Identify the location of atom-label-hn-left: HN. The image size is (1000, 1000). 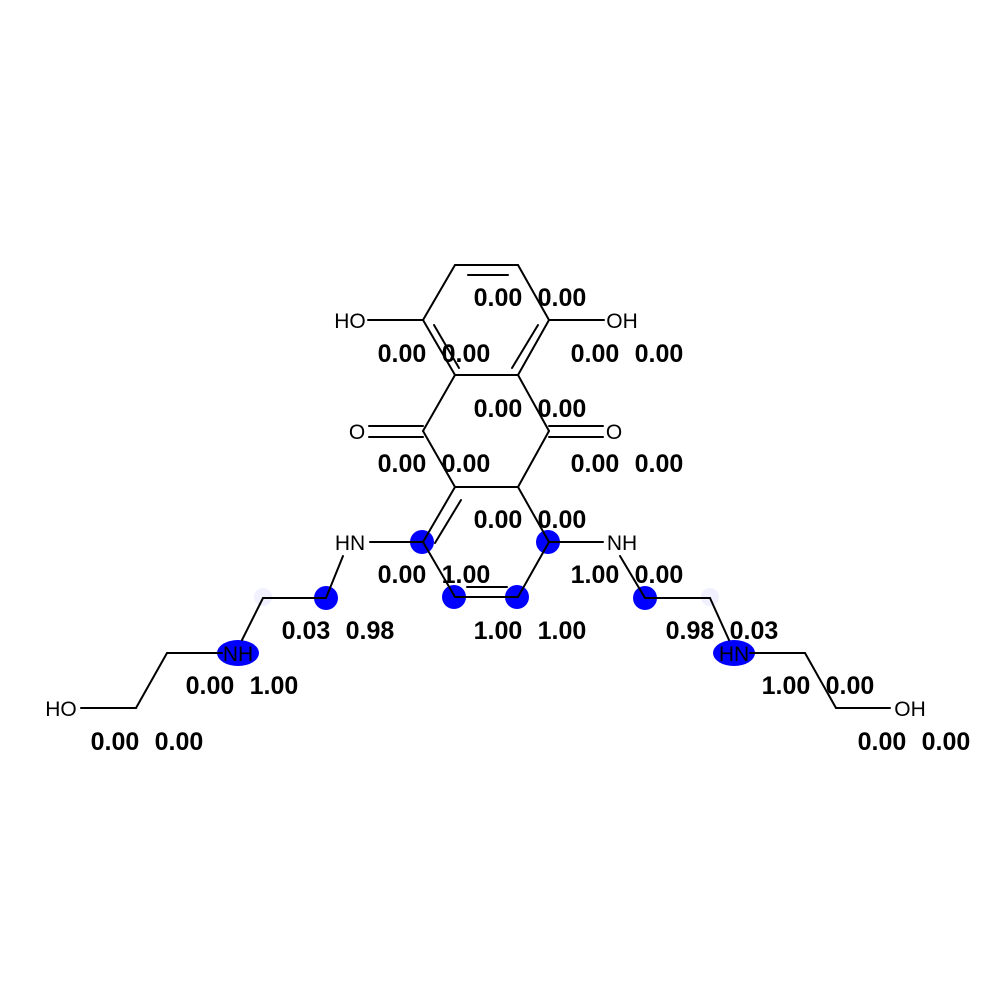
(350, 543).